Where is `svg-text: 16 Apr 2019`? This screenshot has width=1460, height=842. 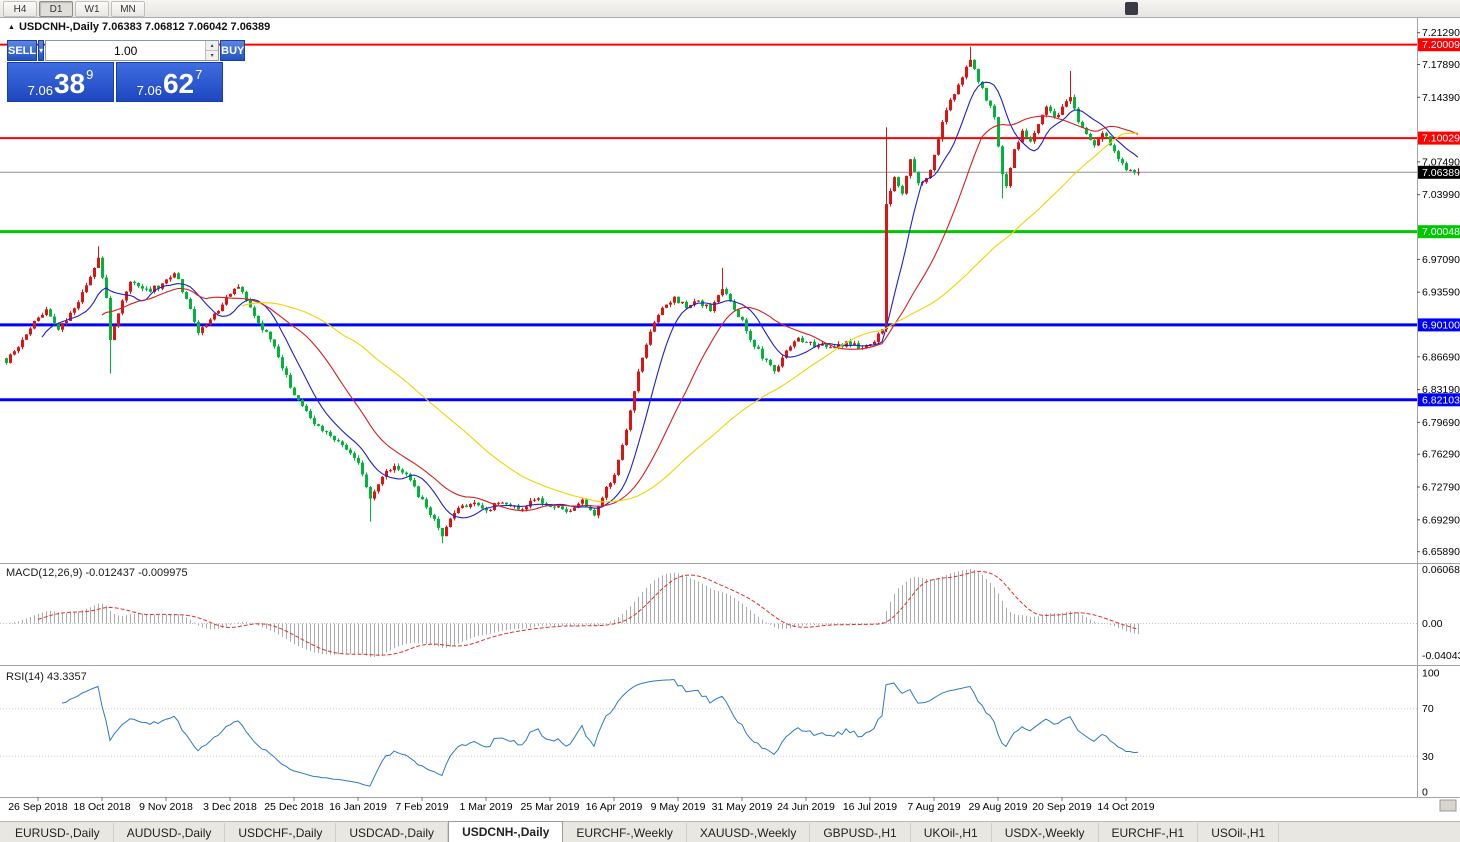 svg-text: 16 Apr 2019 is located at coordinates (614, 807).